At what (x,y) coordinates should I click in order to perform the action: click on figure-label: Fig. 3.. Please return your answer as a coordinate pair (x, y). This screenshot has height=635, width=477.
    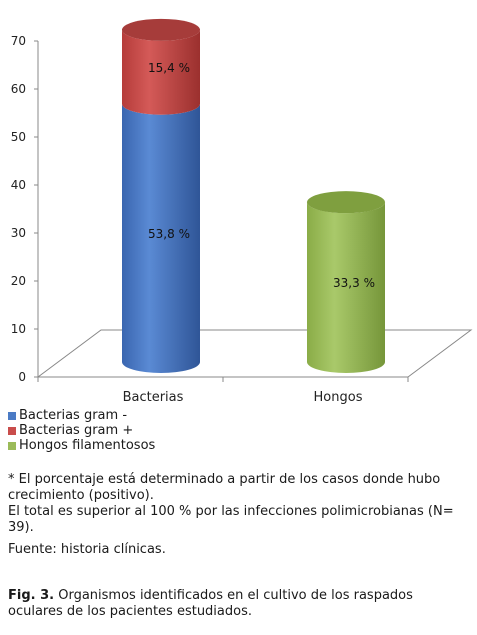
    Looking at the image, I should click on (31, 595).